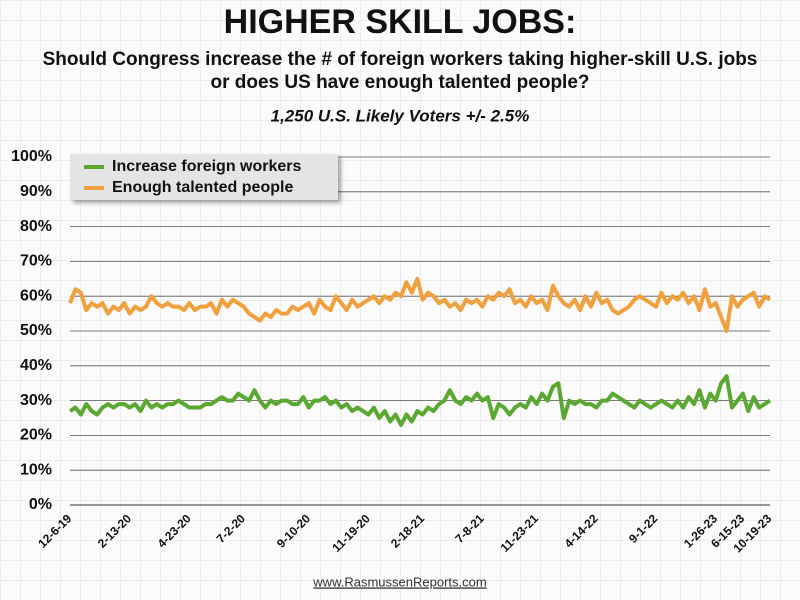 The height and width of the screenshot is (600, 800). I want to click on legend-label: Enough talented people, so click(202, 187).